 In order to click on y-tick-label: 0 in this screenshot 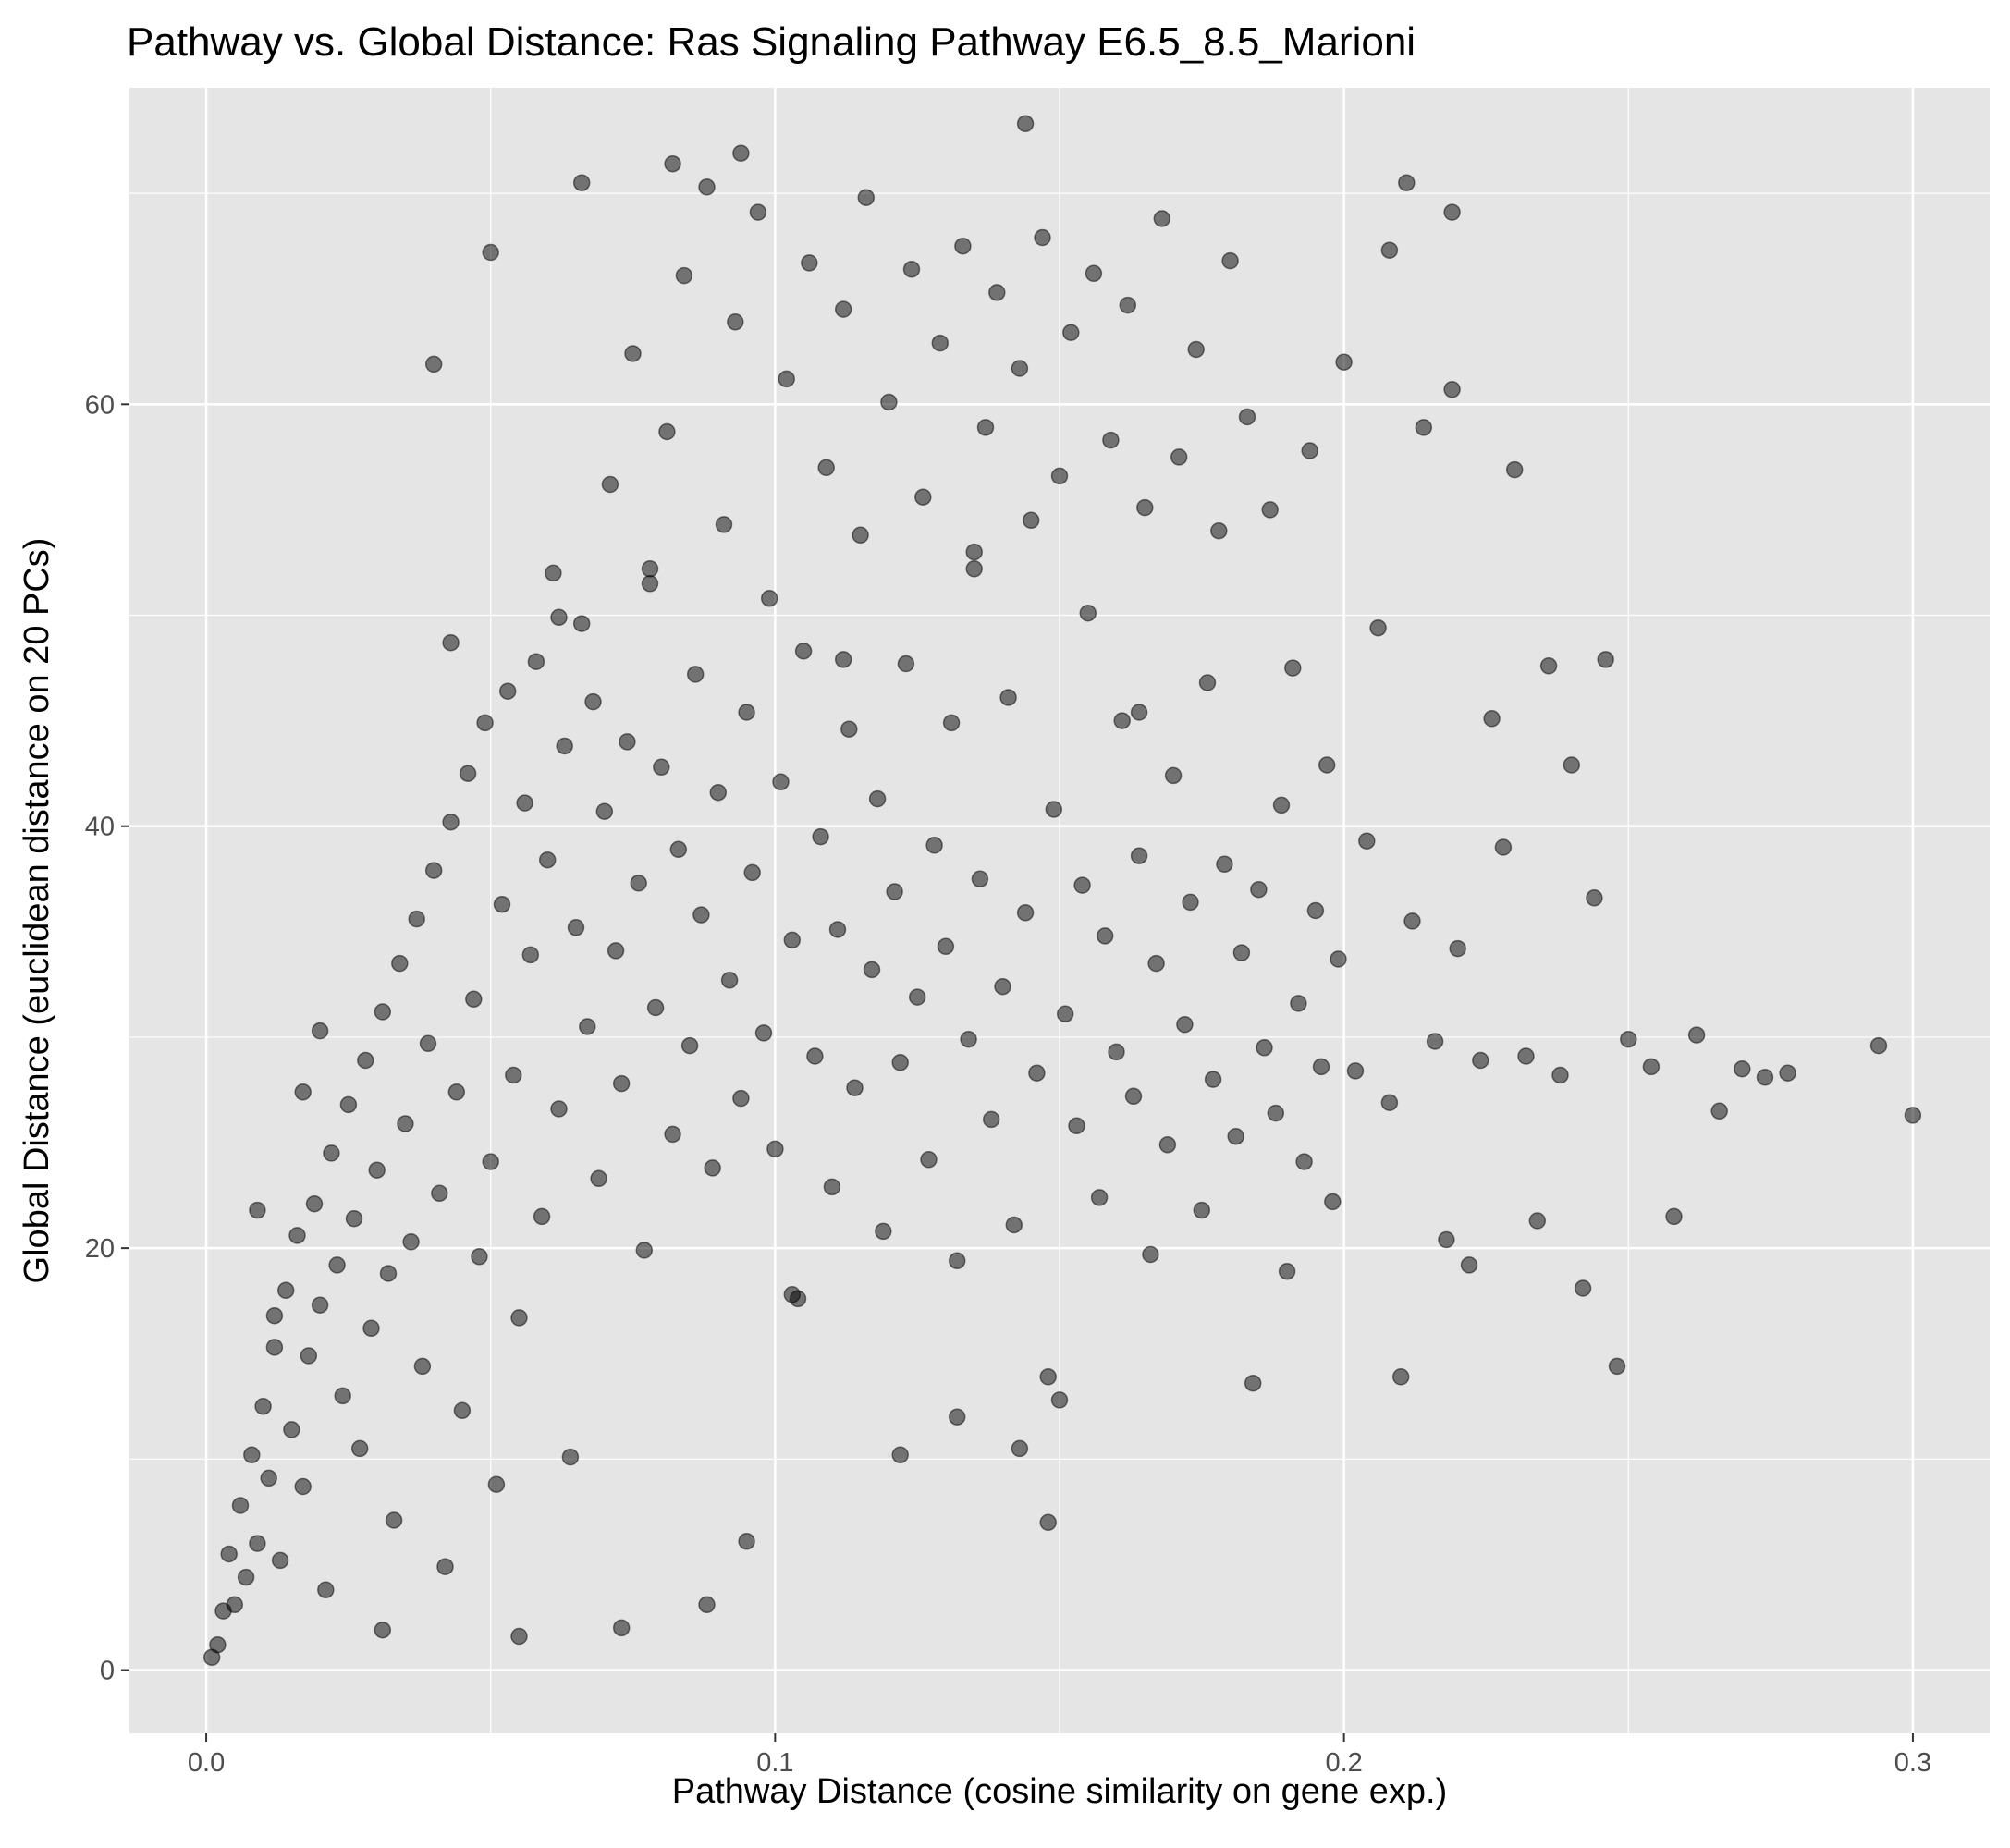, I will do `click(107, 1671)`.